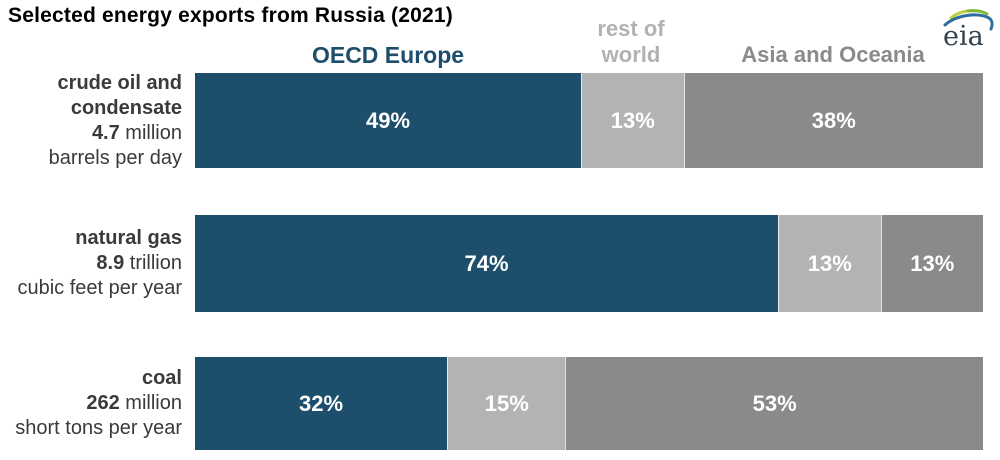  I want to click on bar-segment-rest-of-world: 15%, so click(506, 403).